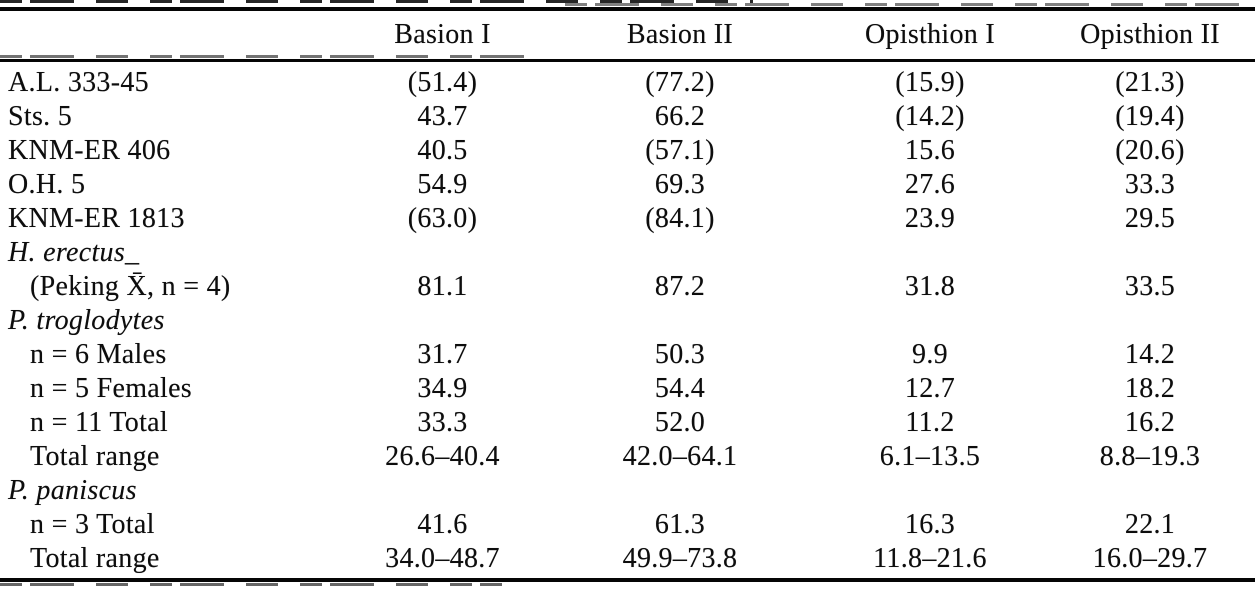  What do you see at coordinates (680, 524) in the screenshot?
I see `cell-value: 61.3` at bounding box center [680, 524].